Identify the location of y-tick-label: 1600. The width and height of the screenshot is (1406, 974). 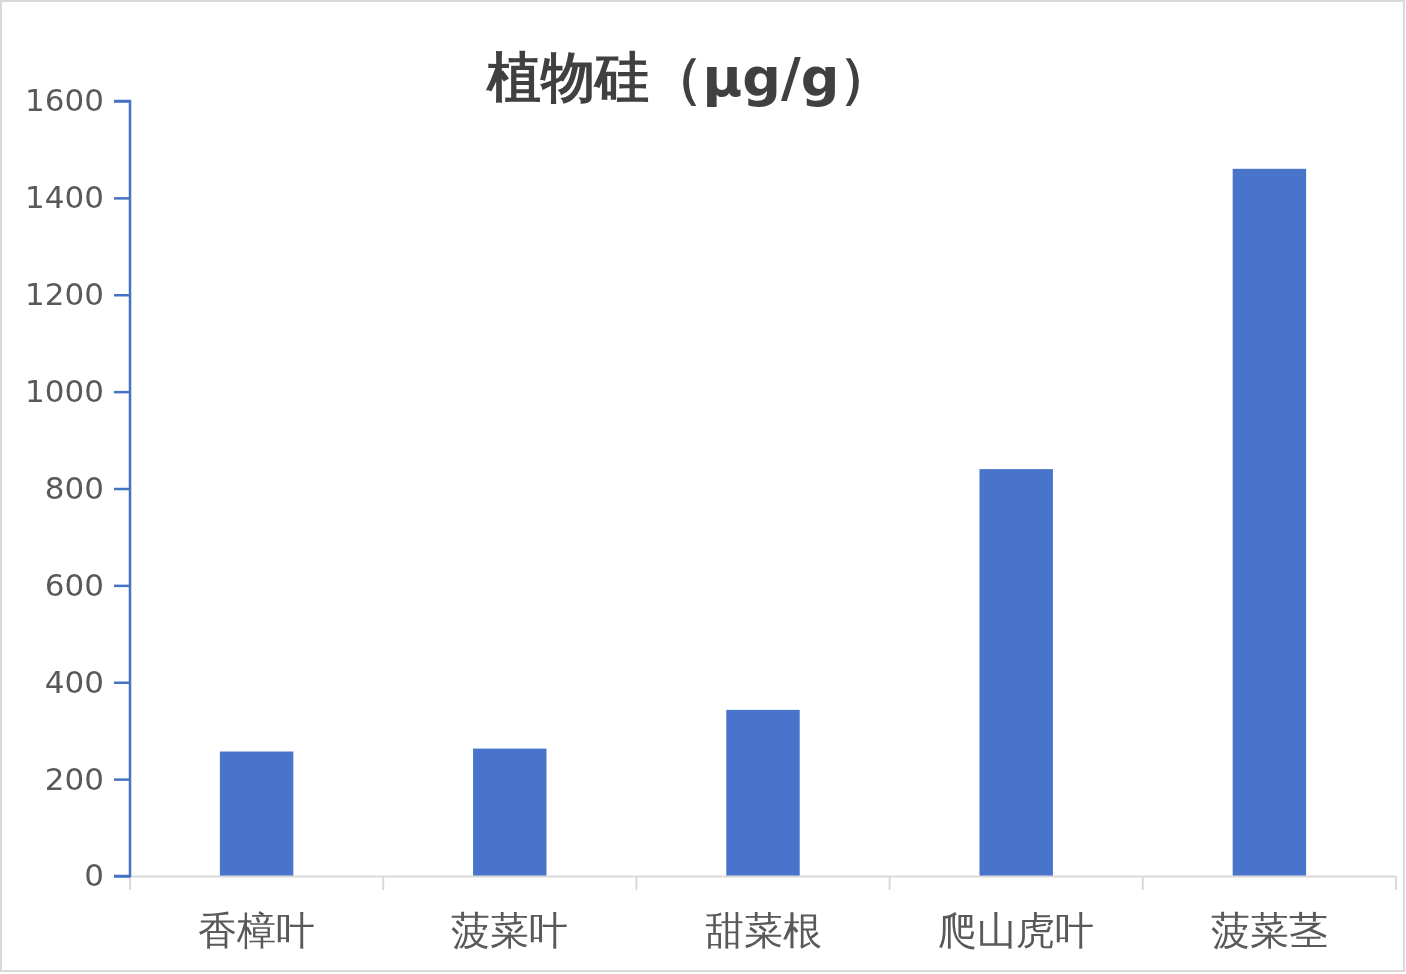
(64, 100).